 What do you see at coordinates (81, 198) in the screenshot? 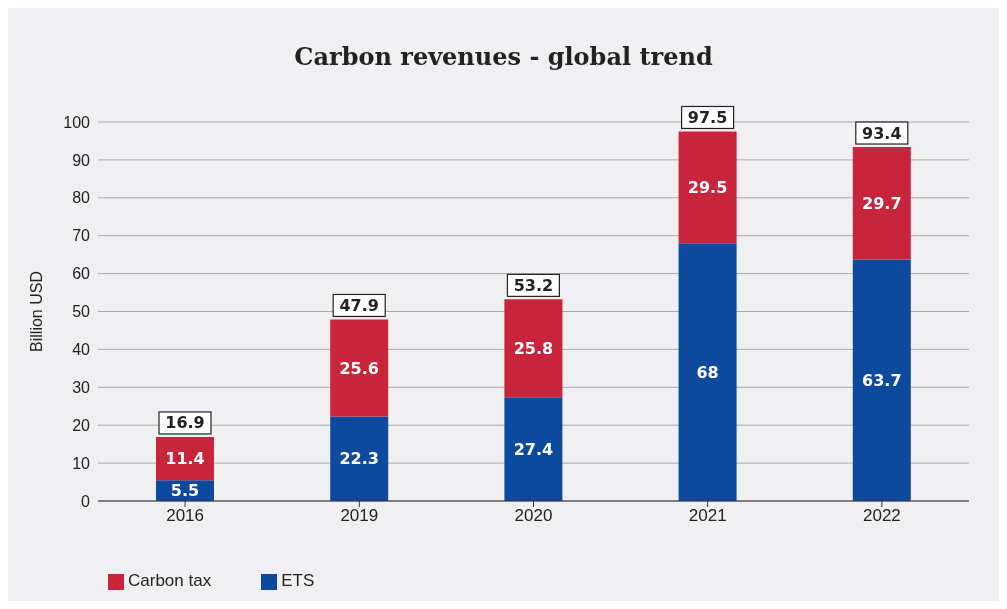
I see `y-tick-label: 80` at bounding box center [81, 198].